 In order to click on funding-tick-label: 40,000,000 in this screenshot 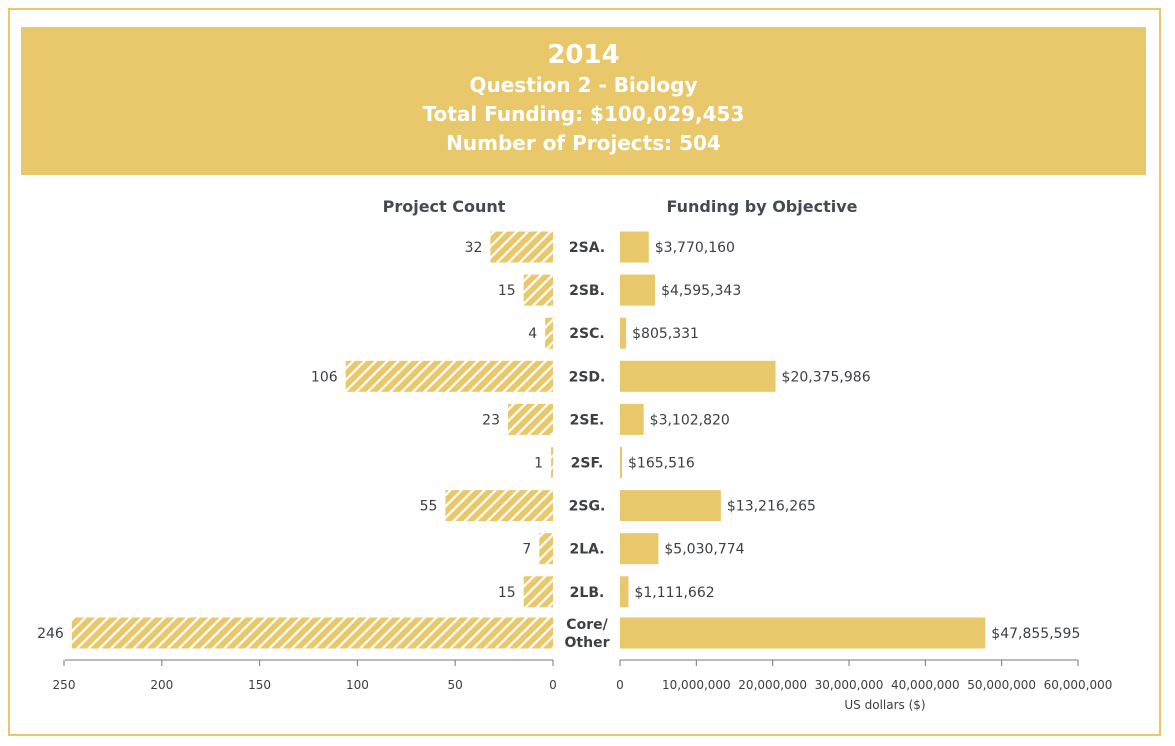, I will do `click(925, 685)`.